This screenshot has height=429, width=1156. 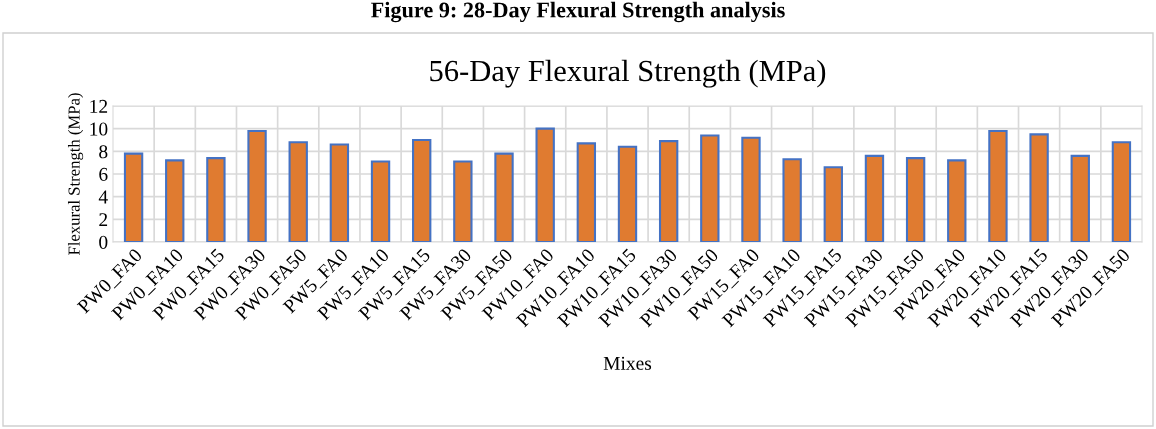 I want to click on caption: Figure 9: 28-Day Flexural Strength analysis, so click(x=578, y=12).